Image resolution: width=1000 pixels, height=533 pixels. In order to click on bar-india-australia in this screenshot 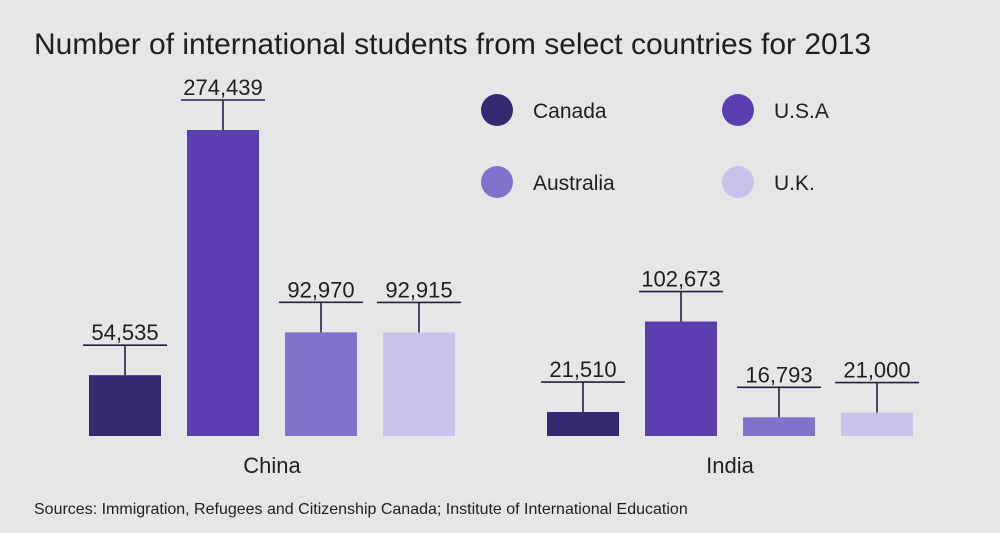, I will do `click(779, 426)`.